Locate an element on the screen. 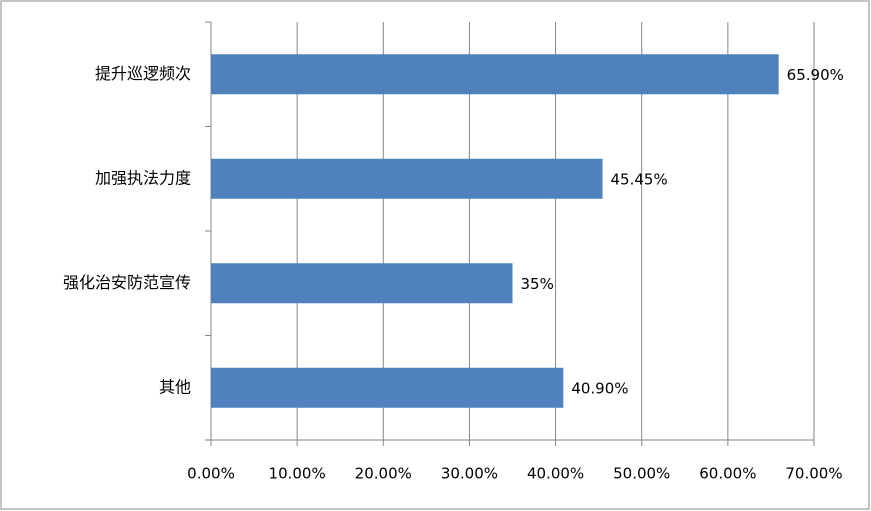  data-label: 40.90% is located at coordinates (599, 388).